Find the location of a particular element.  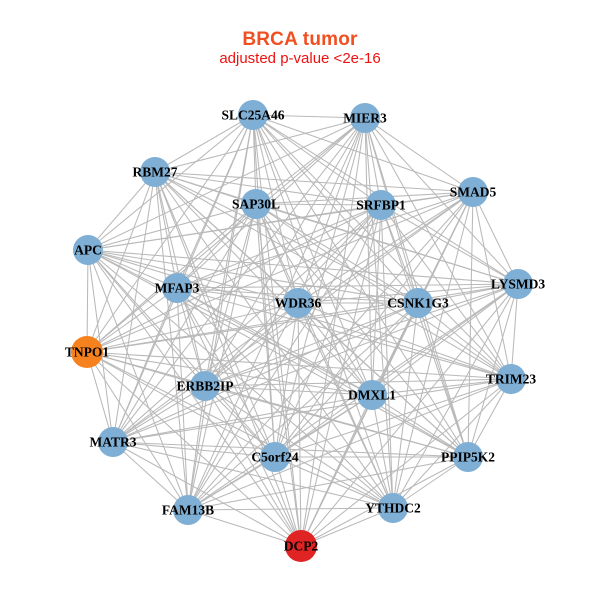

edge-MATR3-PPIP5K2 is located at coordinates (290, 449).